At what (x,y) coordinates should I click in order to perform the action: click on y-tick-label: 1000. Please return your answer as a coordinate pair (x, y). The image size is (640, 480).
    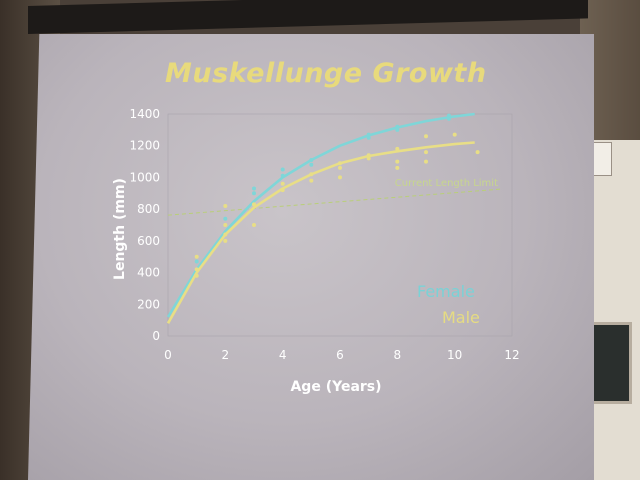
    Looking at the image, I should click on (144, 177).